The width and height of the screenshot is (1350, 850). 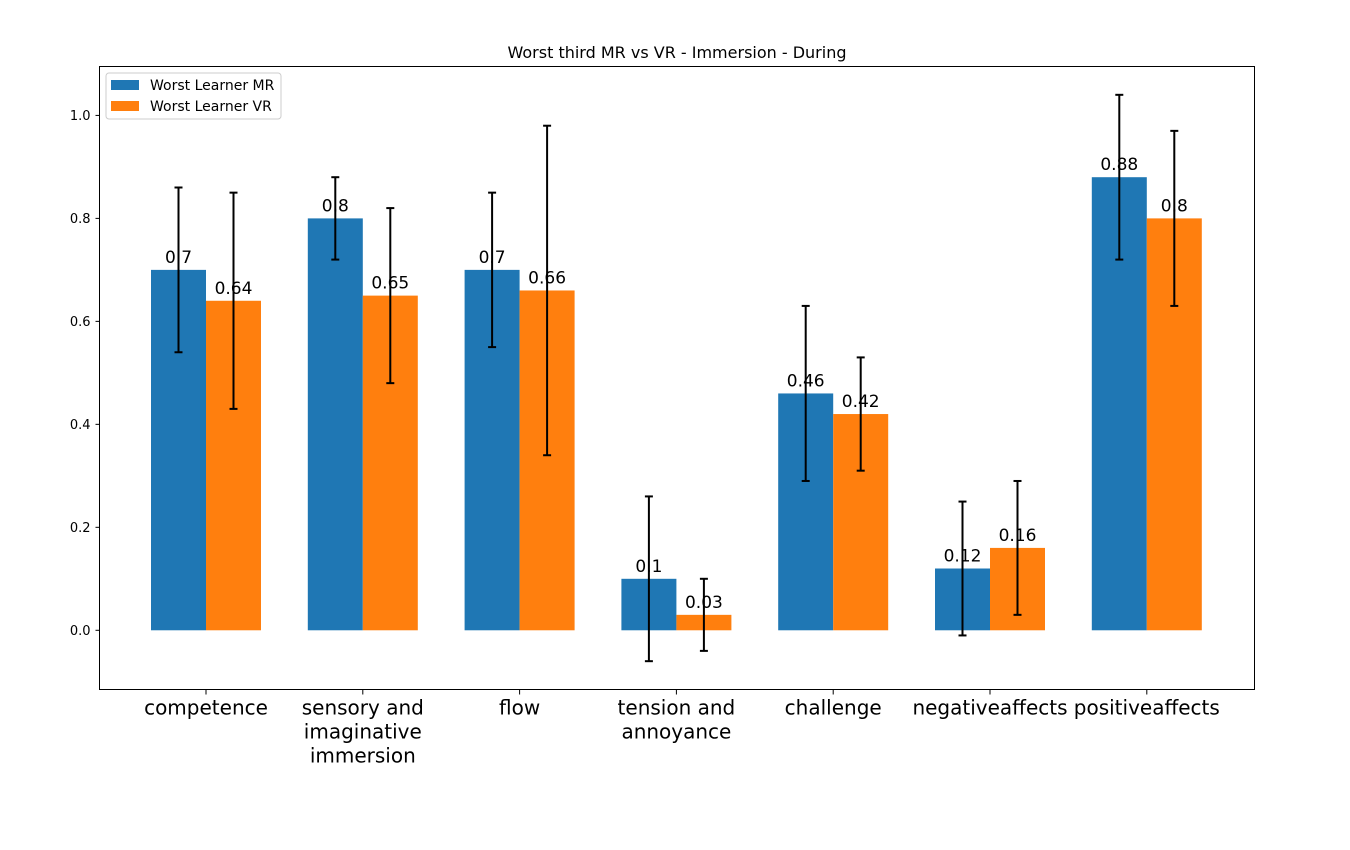 I want to click on x-tick-label-0: competence, so click(x=206, y=708).